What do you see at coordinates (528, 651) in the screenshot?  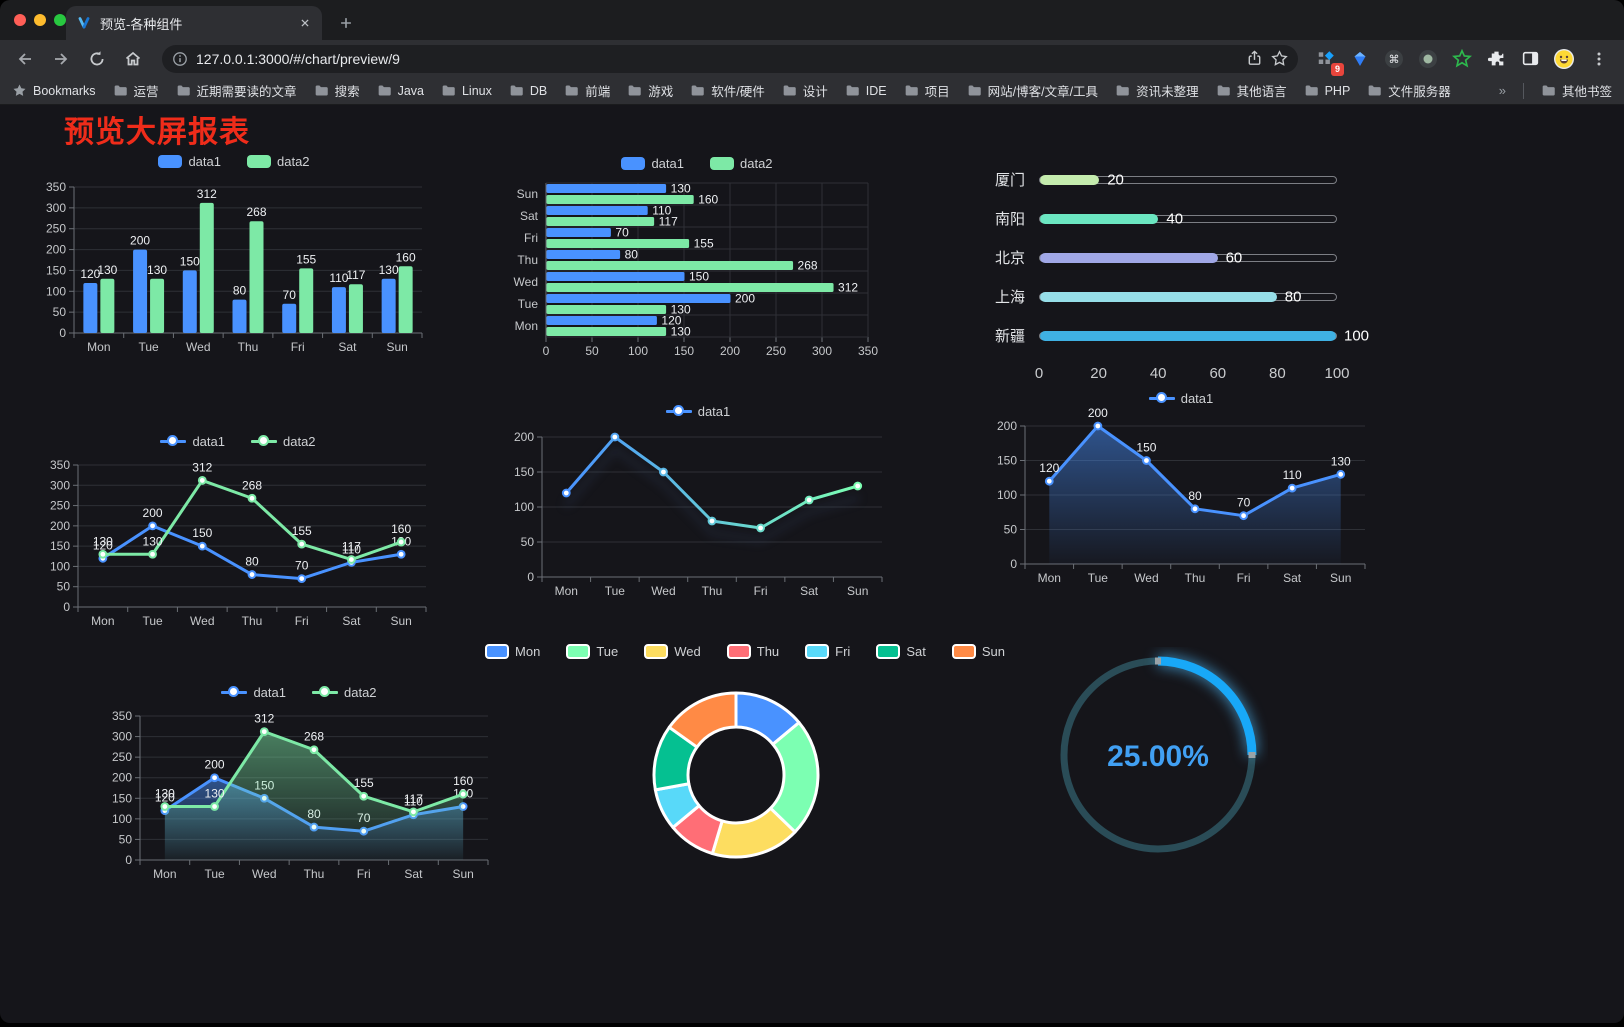 I see `legend-label: Mon` at bounding box center [528, 651].